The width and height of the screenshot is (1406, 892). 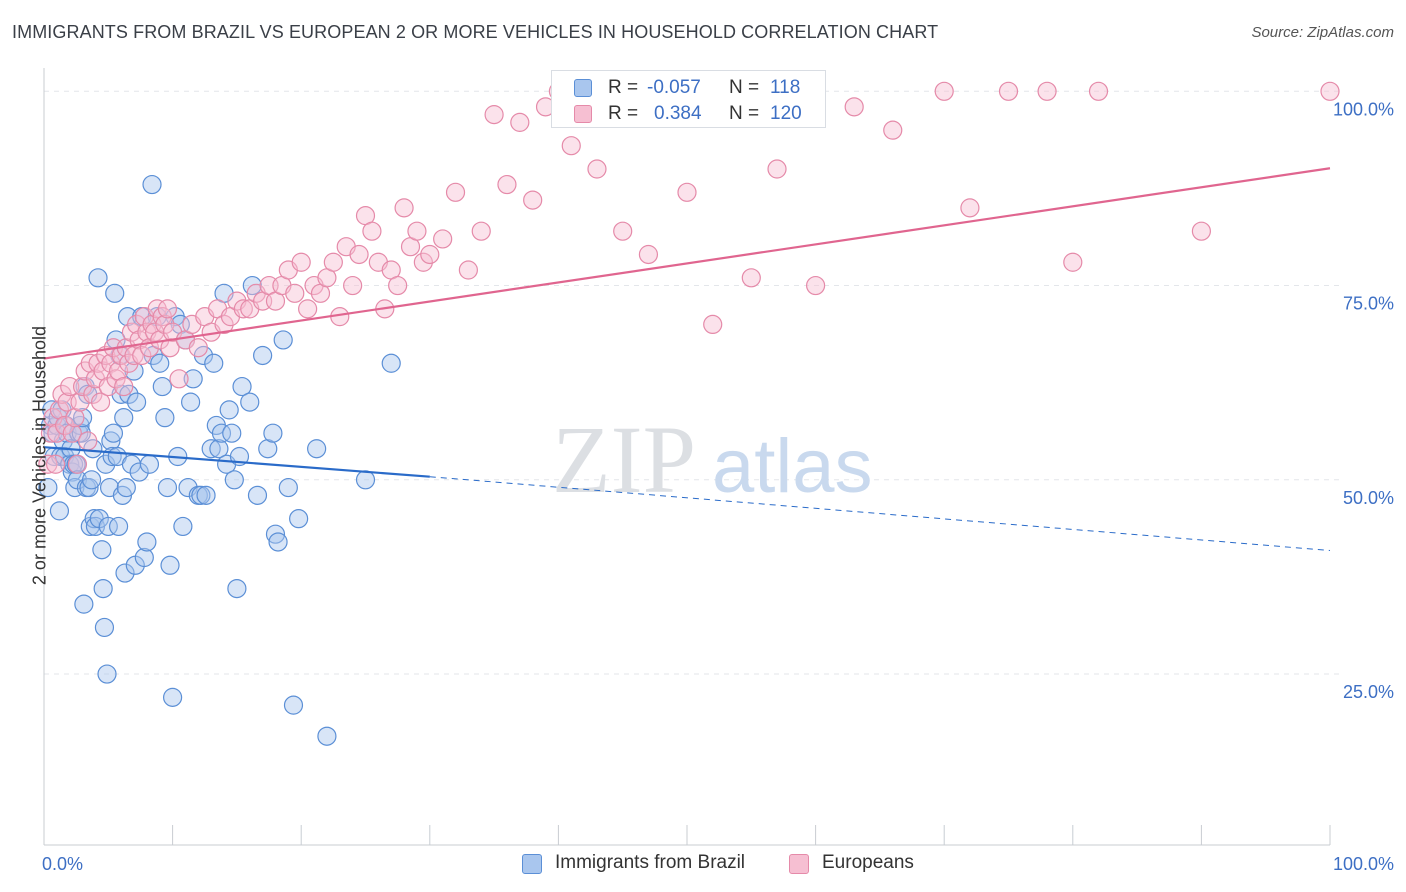 I want to click on watermark-zip: ZIP, so click(x=624, y=459).